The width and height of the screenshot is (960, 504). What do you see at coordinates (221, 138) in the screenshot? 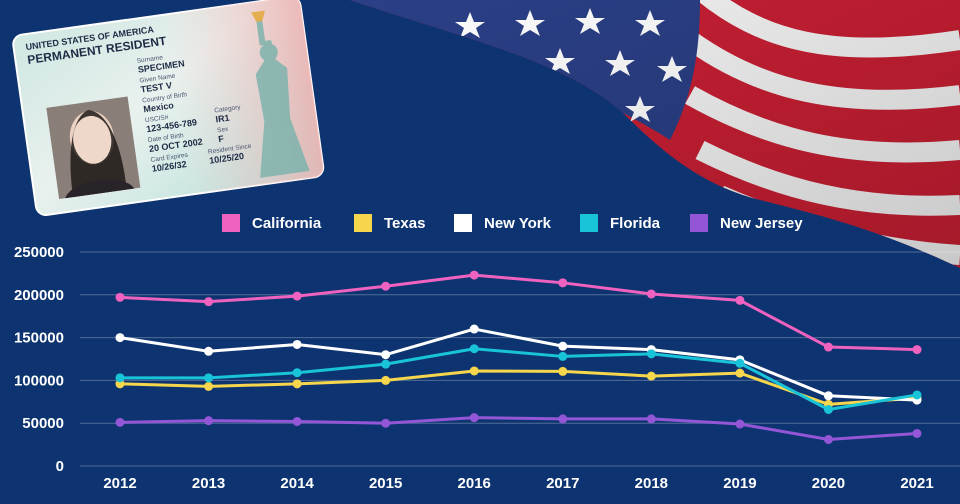
I see `card-sex: F` at bounding box center [221, 138].